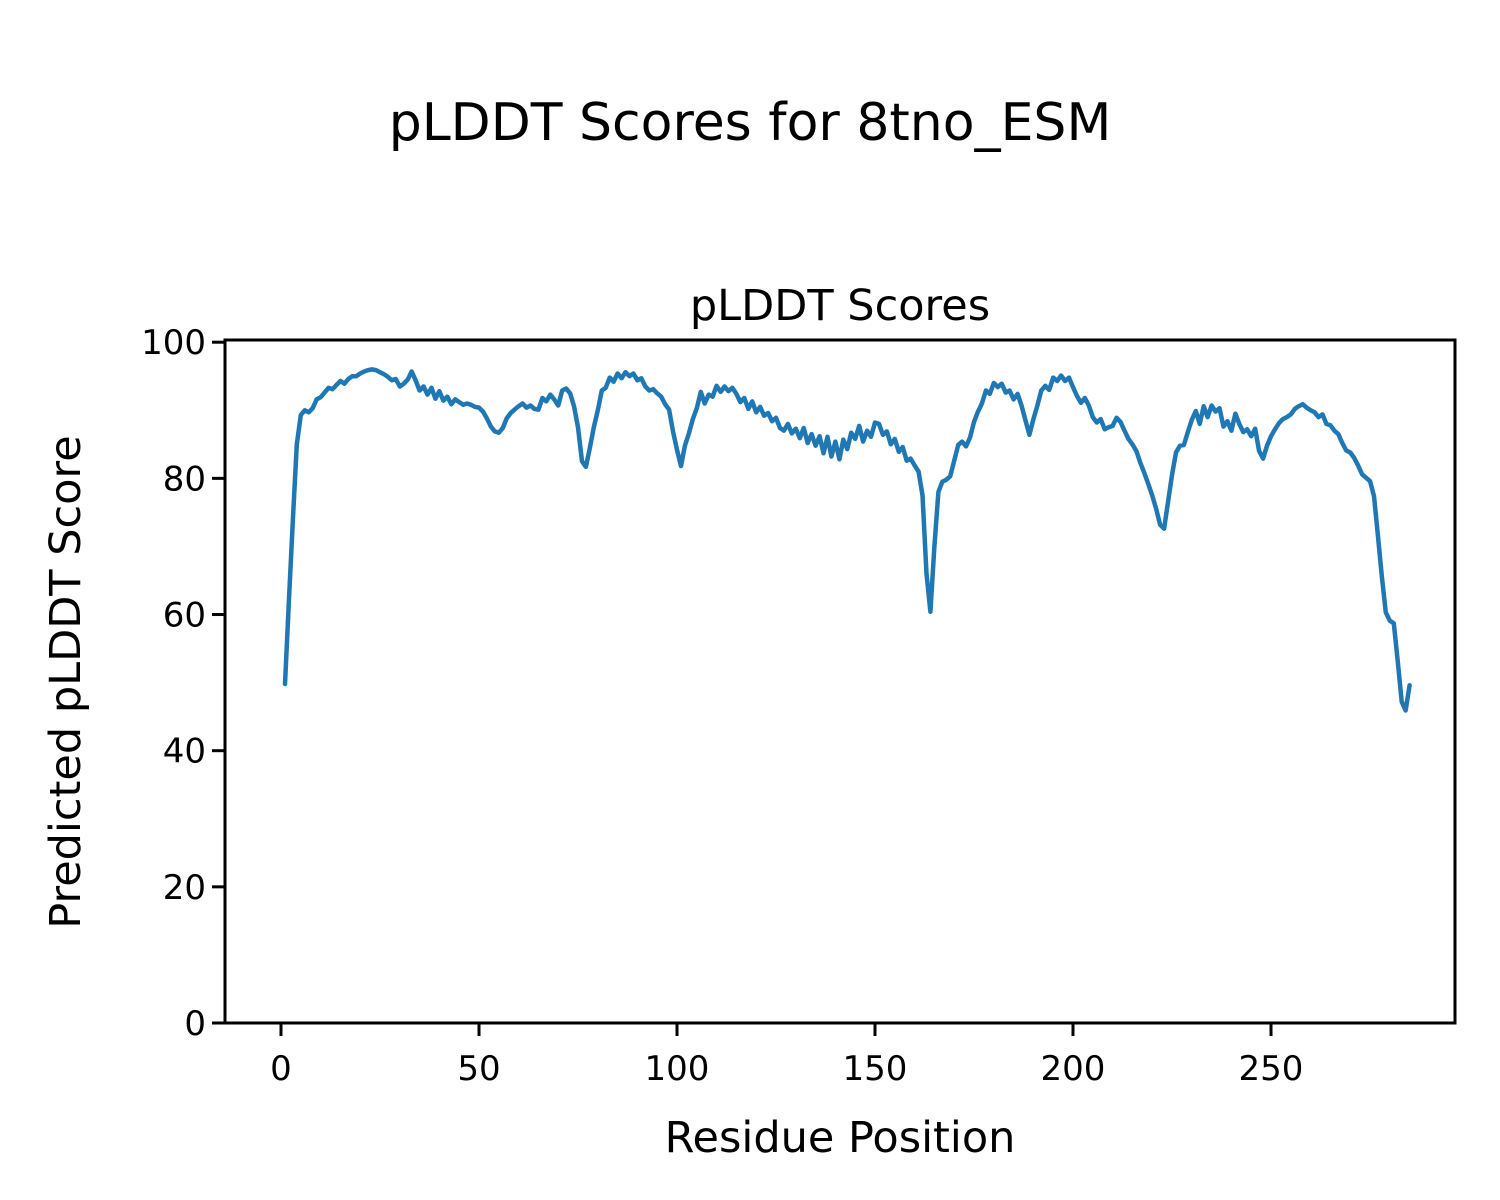  What do you see at coordinates (173, 343) in the screenshot?
I see `y-tick-label: 100` at bounding box center [173, 343].